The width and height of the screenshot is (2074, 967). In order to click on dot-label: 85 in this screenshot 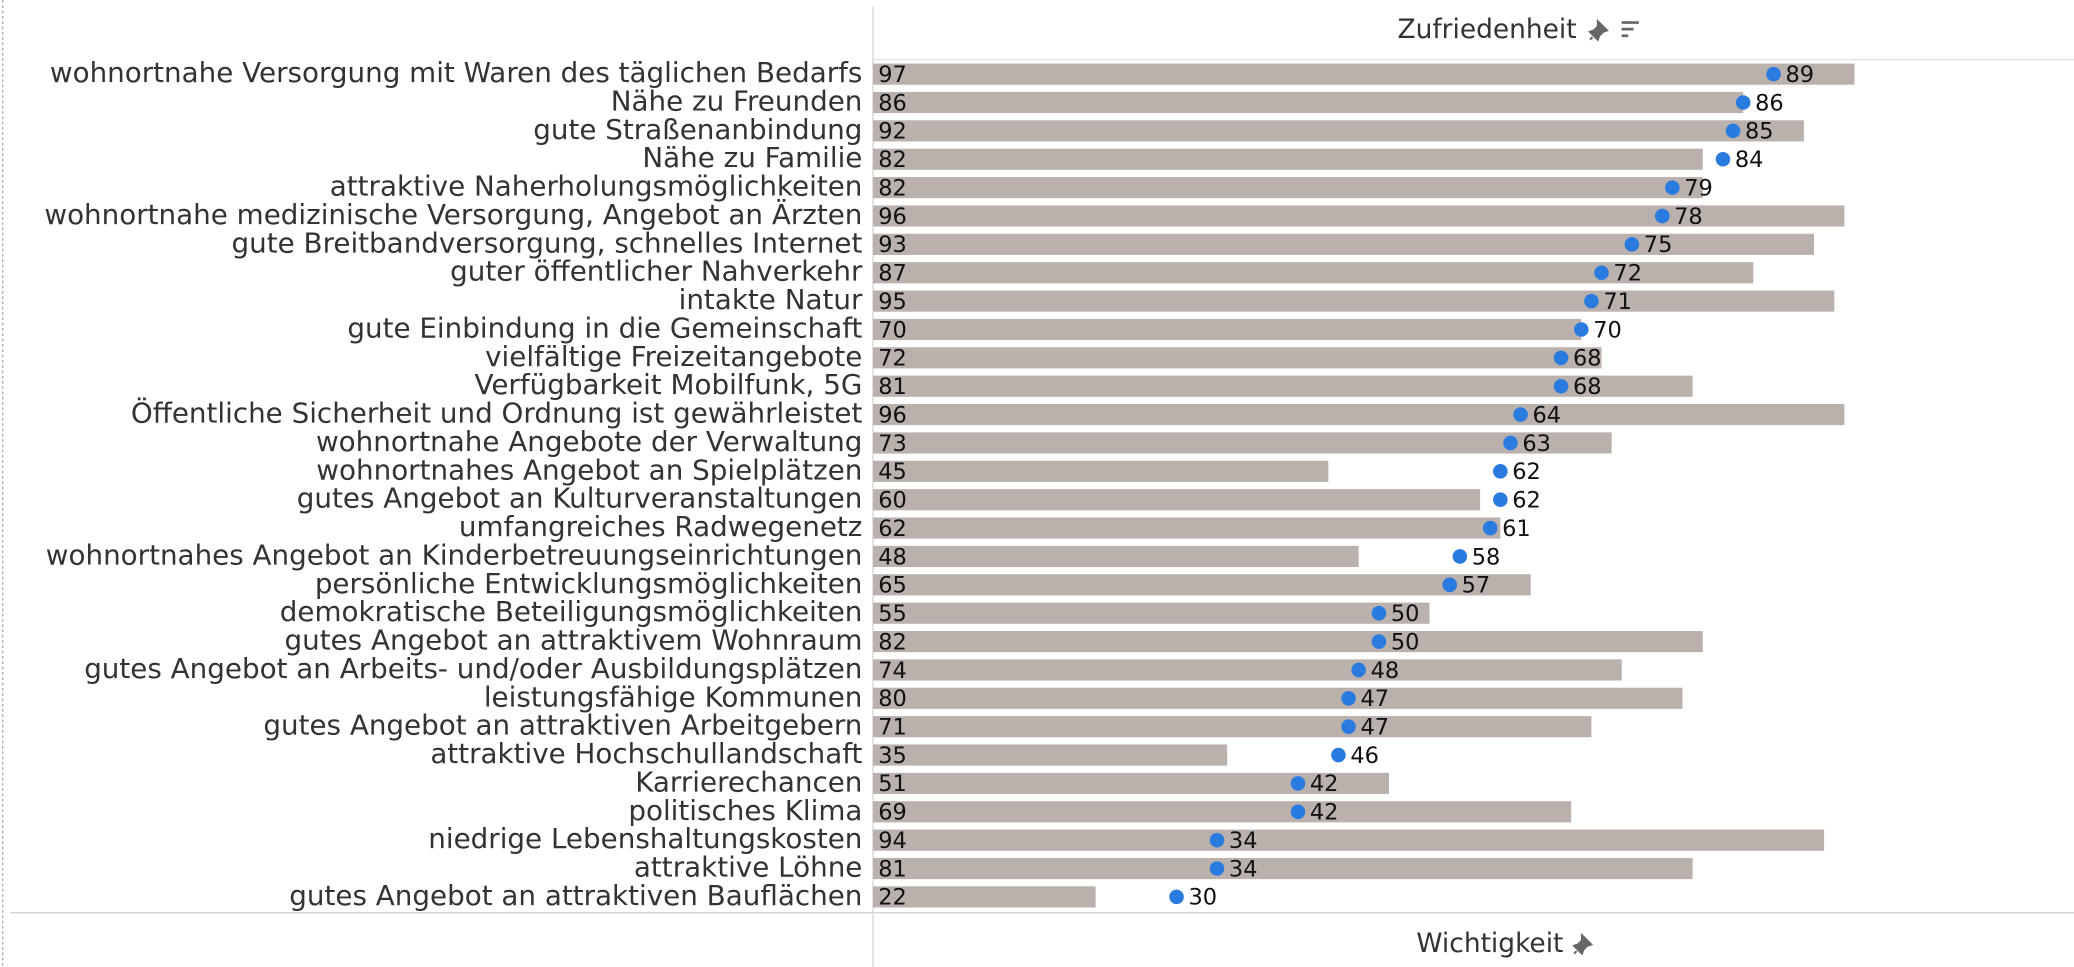, I will do `click(1759, 132)`.